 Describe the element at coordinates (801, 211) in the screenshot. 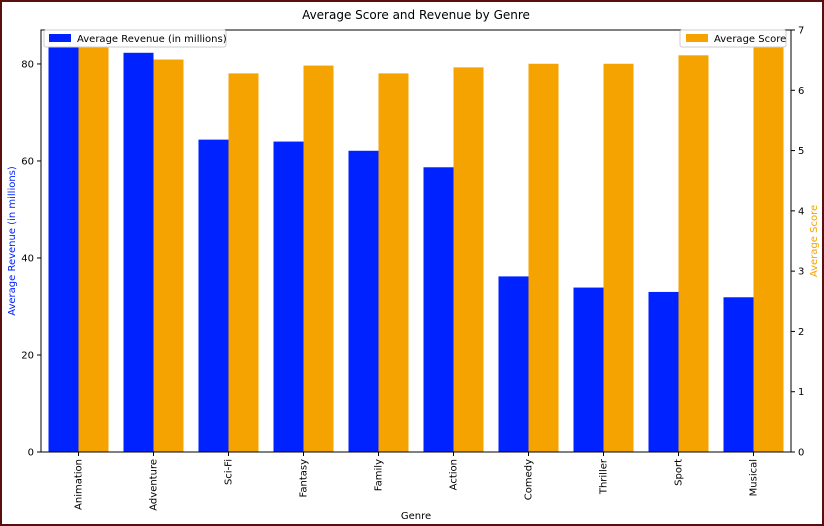

I see `right-tick-label: 4` at that location.